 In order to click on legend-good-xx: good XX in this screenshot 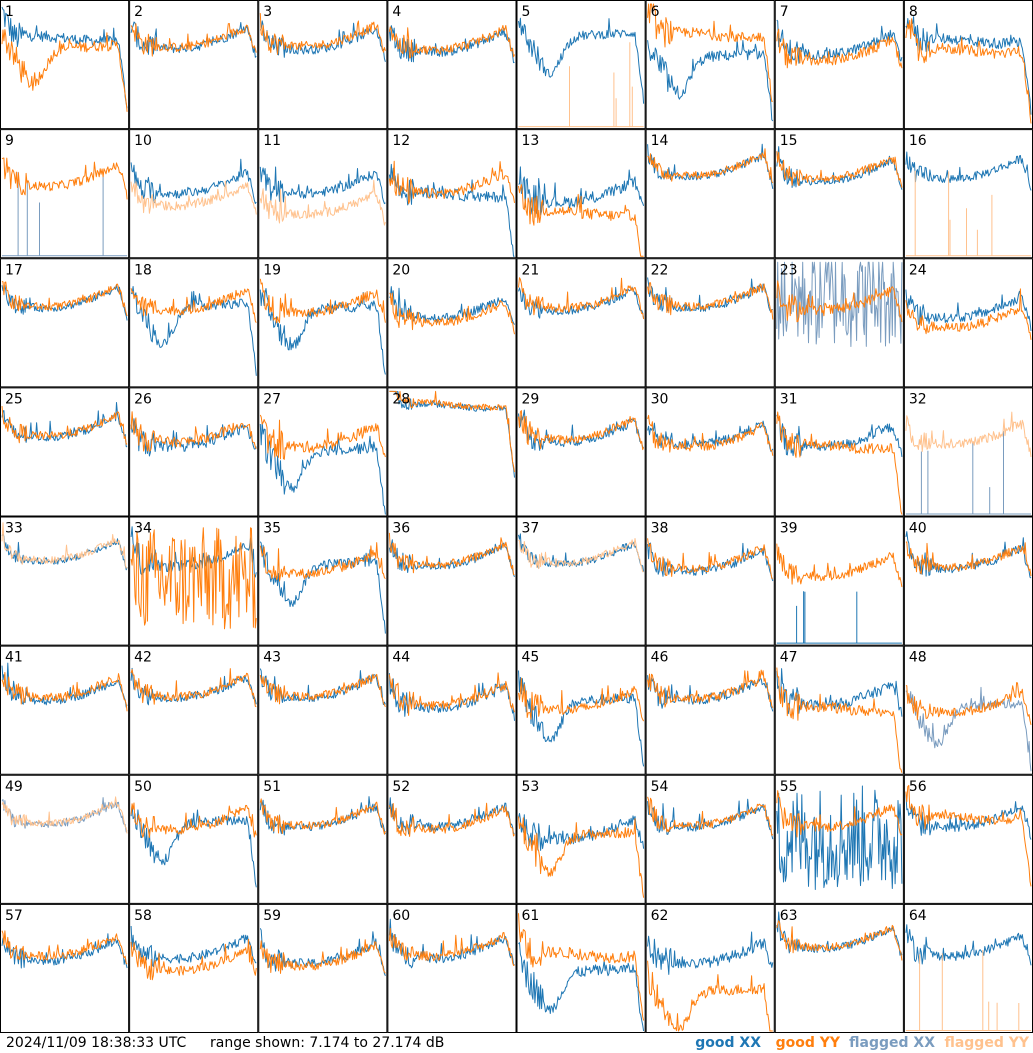, I will do `click(728, 1043)`.